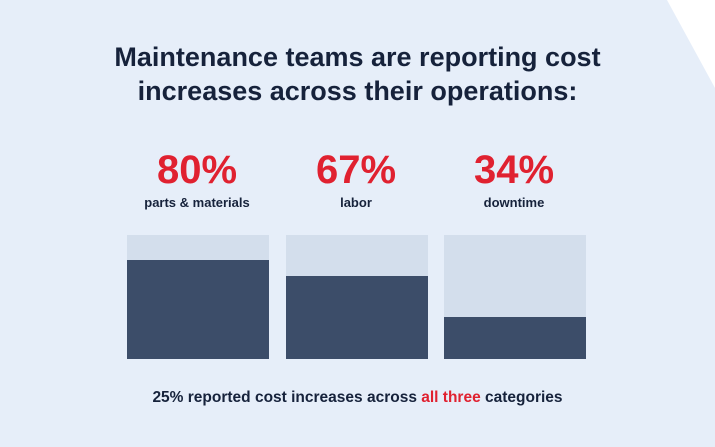 This screenshot has height=447, width=715. What do you see at coordinates (514, 170) in the screenshot?
I see `stat-value-downtime: 34%` at bounding box center [514, 170].